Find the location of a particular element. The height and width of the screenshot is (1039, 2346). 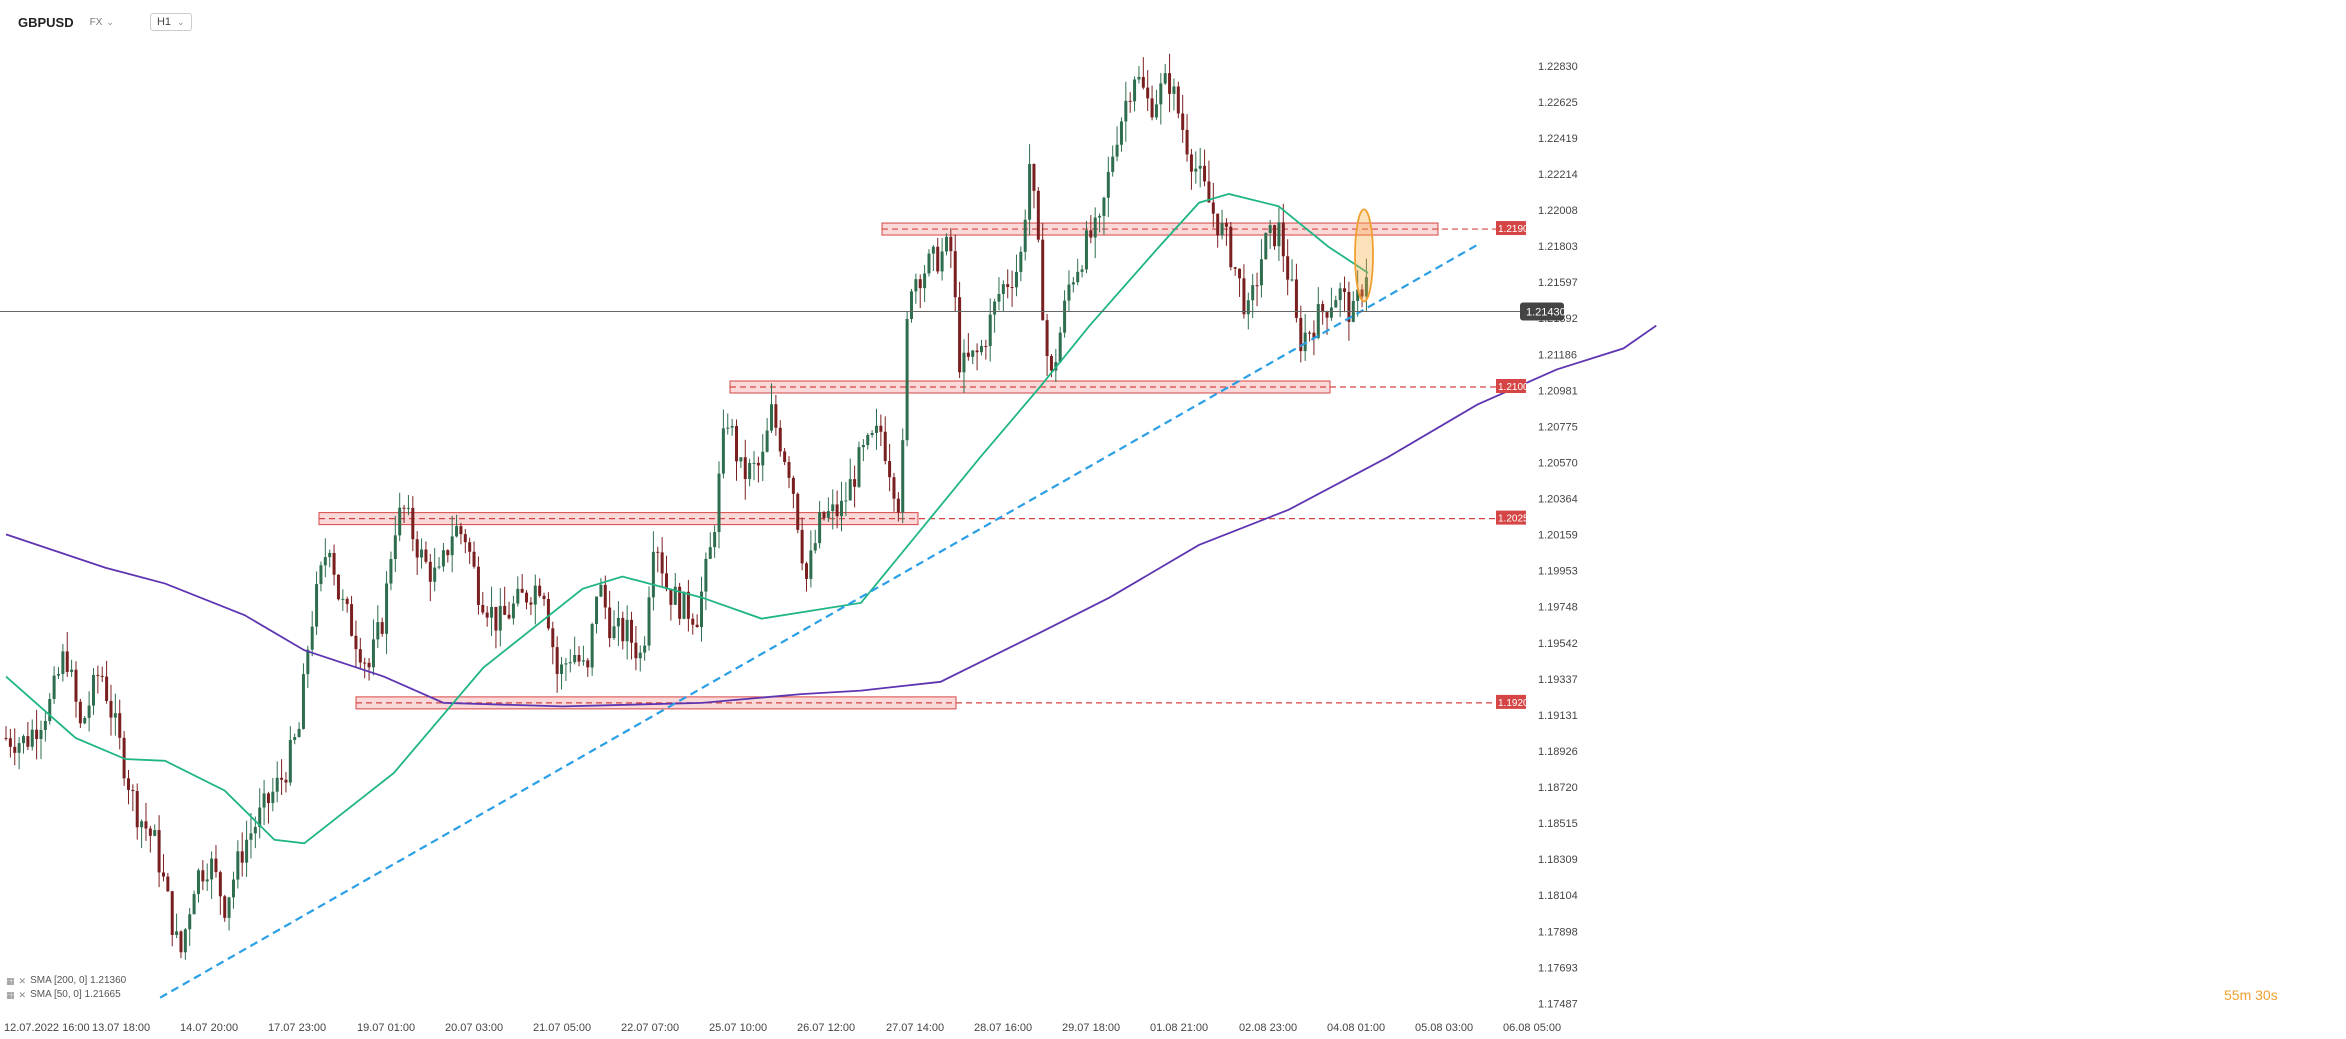

current-price-label: 1.21430 is located at coordinates (1543, 311).